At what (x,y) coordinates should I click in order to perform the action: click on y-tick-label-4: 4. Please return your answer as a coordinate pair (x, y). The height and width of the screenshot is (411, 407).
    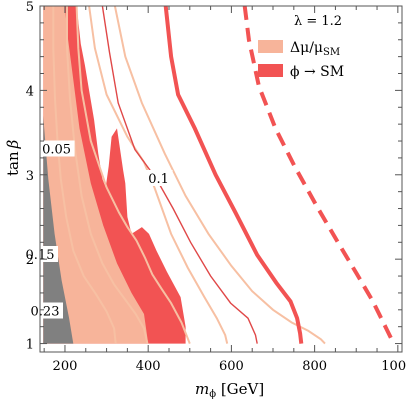
    Looking at the image, I should click on (30, 91).